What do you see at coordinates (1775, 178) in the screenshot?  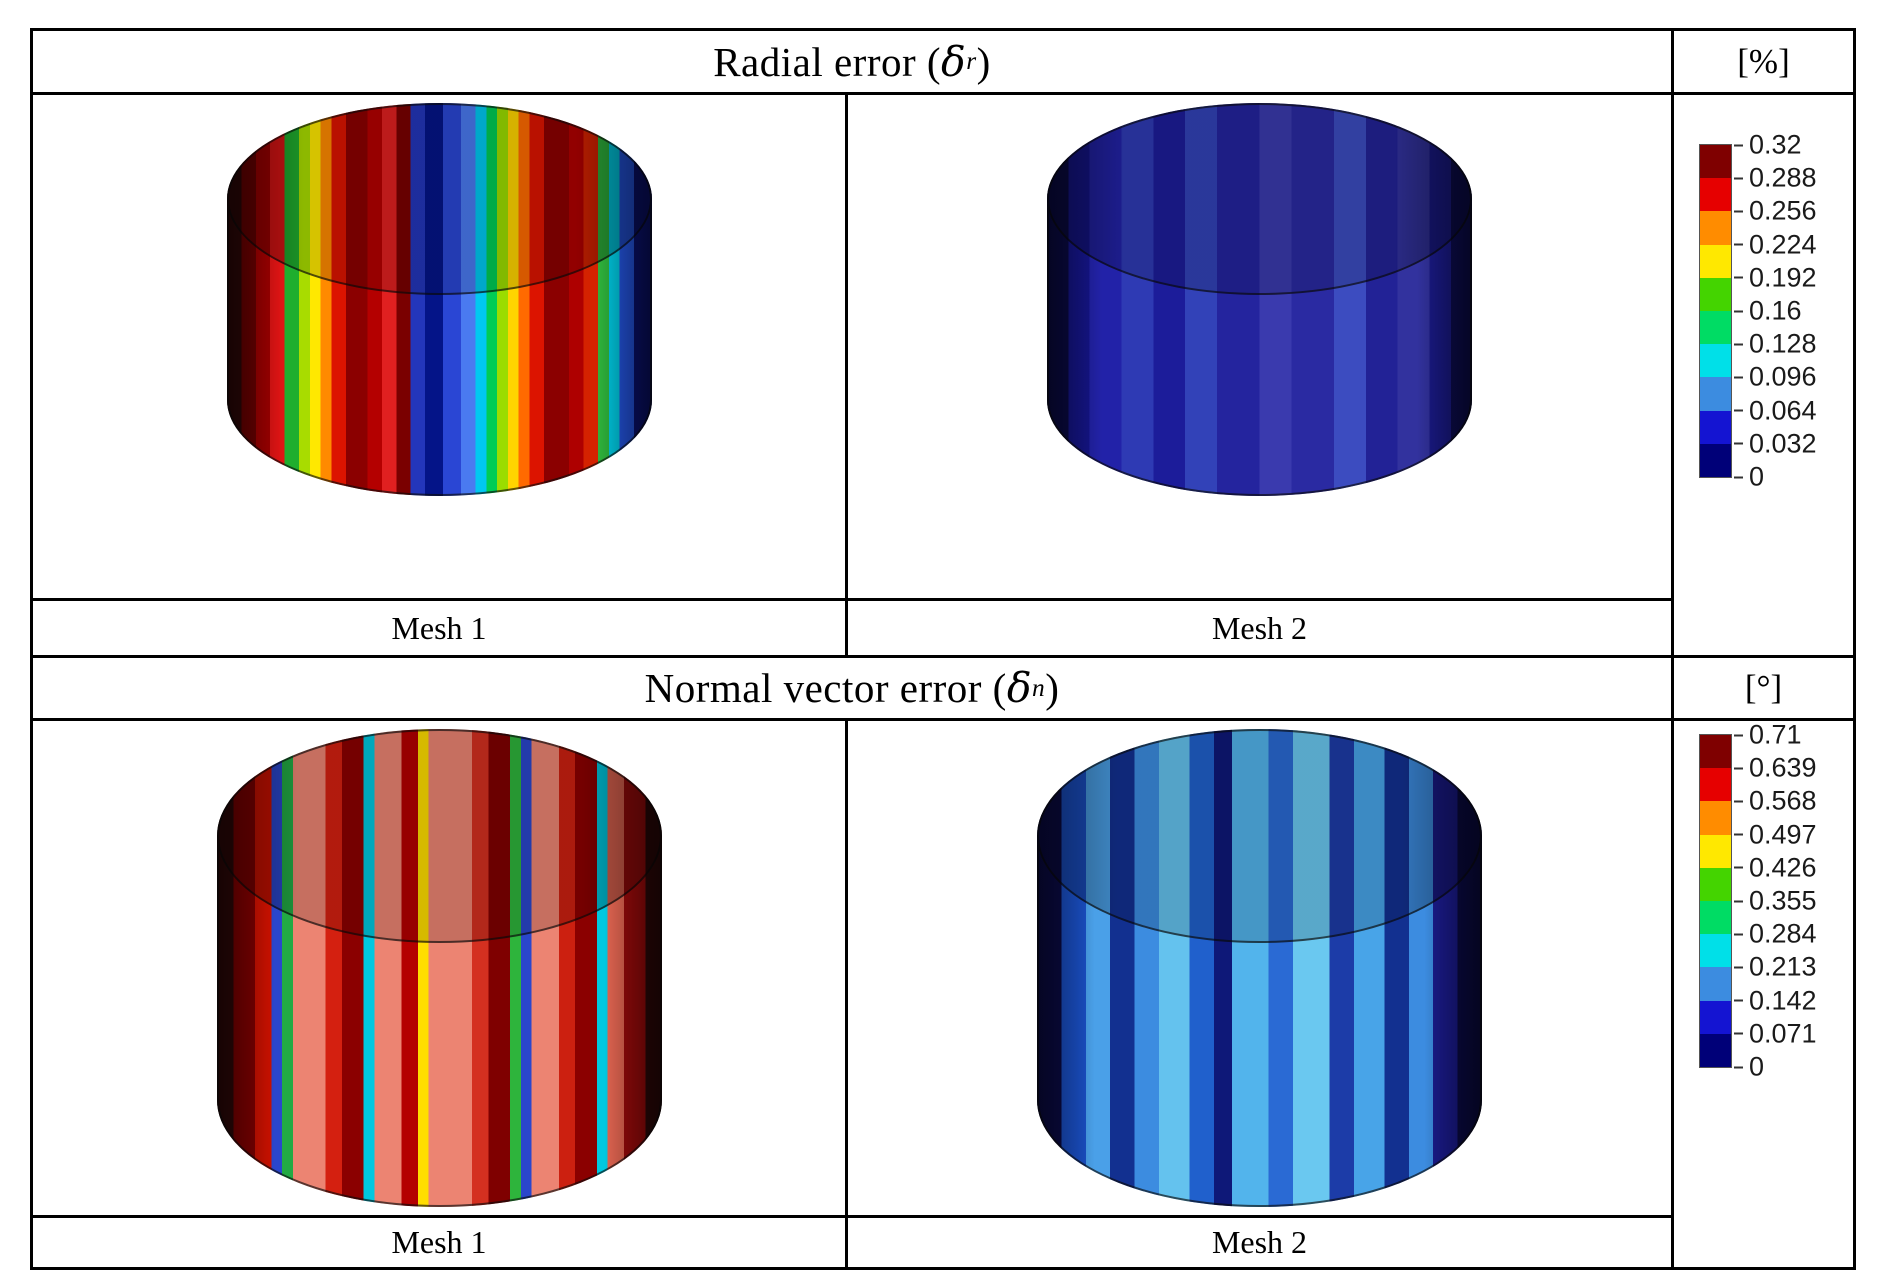 I see `colorbar-tick-label: 0.288` at bounding box center [1775, 178].